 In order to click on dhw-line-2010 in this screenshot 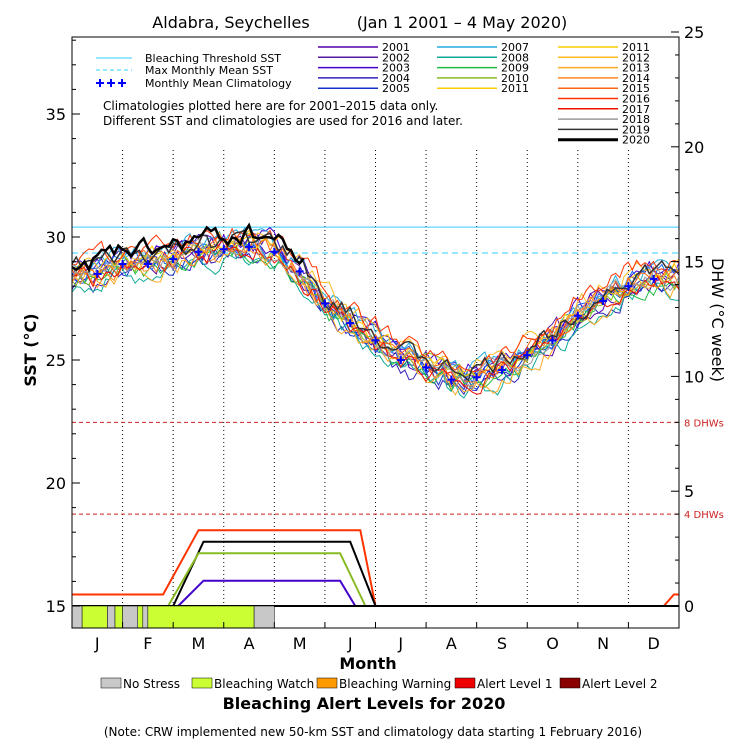, I will do `click(267, 579)`.